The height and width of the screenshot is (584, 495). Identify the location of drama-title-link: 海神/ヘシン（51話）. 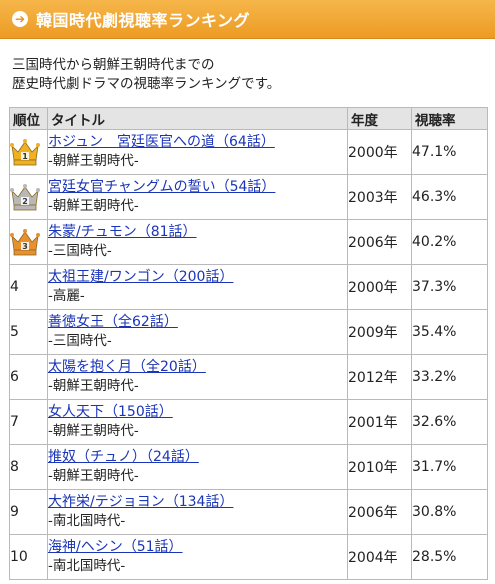
(115, 547).